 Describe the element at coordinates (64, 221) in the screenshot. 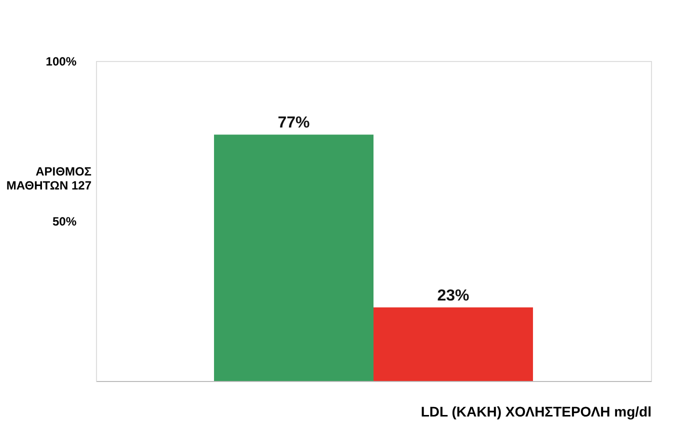

I see `y-tick-label: 50%` at that location.